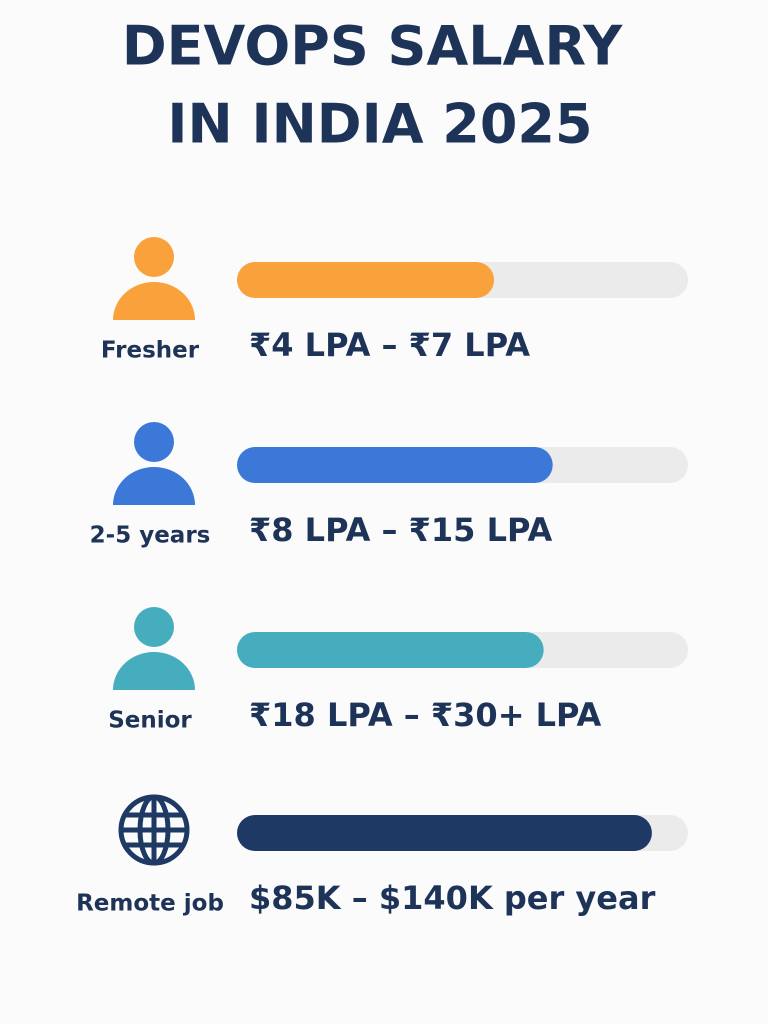  Describe the element at coordinates (150, 721) in the screenshot. I see `category-label: Senior` at that location.